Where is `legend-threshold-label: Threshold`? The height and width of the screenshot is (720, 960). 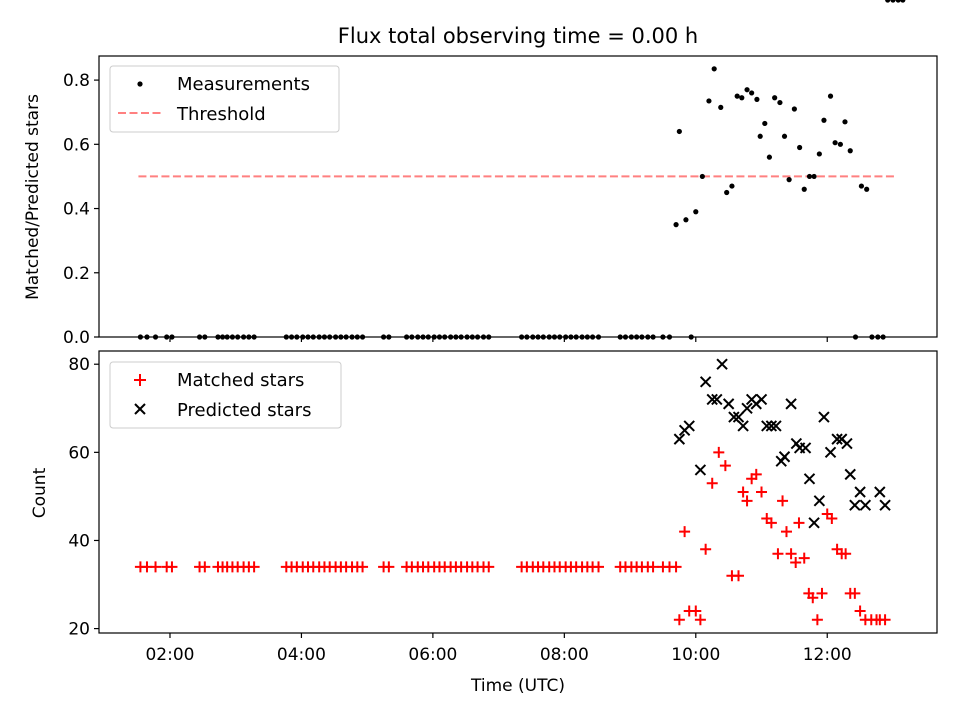
legend-threshold-label: Threshold is located at coordinates (221, 114).